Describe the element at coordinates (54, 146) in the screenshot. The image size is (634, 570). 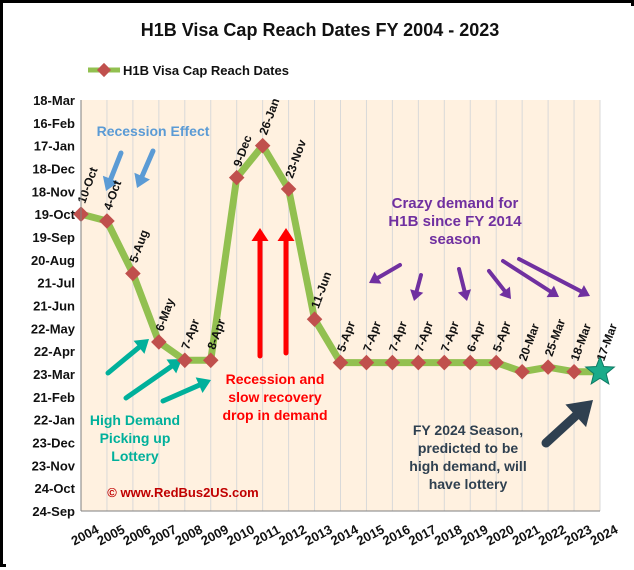
I see `y-tick-label: 17-Jan` at that location.